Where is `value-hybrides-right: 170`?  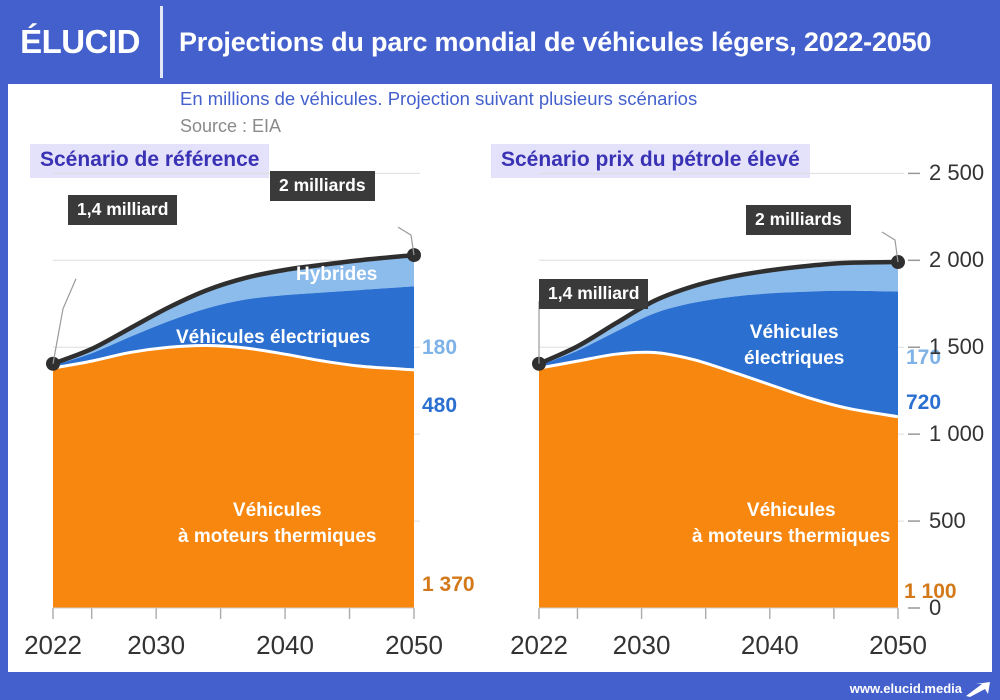
value-hybrides-right: 170 is located at coordinates (924, 357).